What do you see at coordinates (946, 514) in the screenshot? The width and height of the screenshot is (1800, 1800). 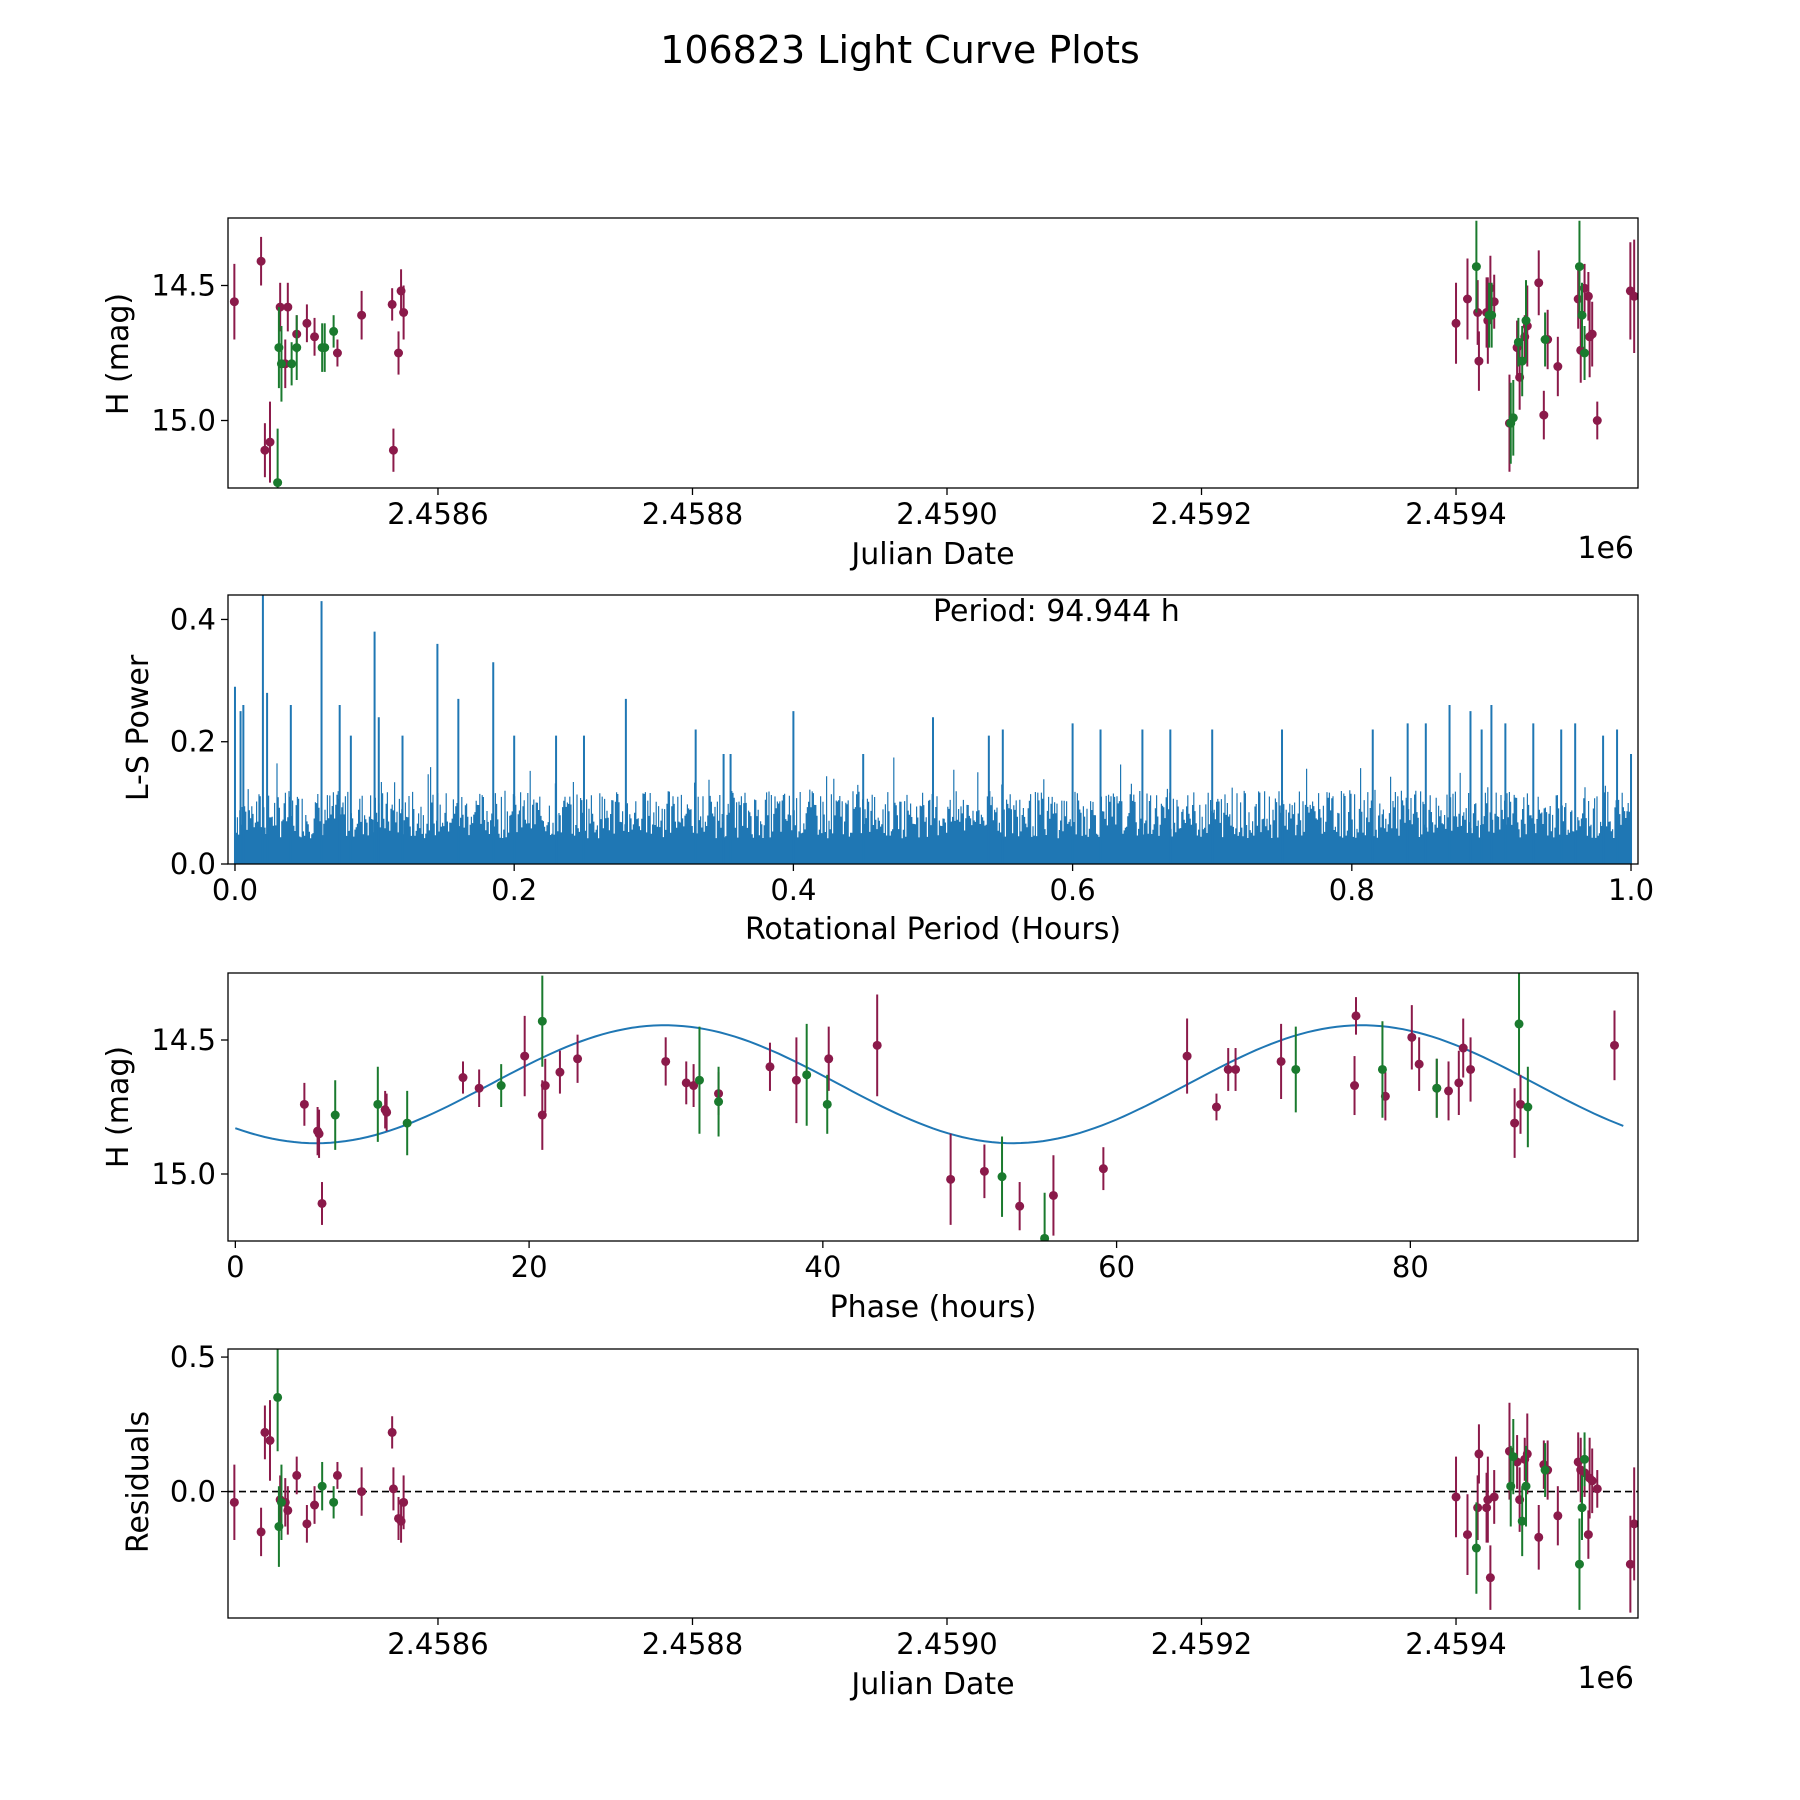 I see `lightcurve-xtick-label: 2.4590` at bounding box center [946, 514].